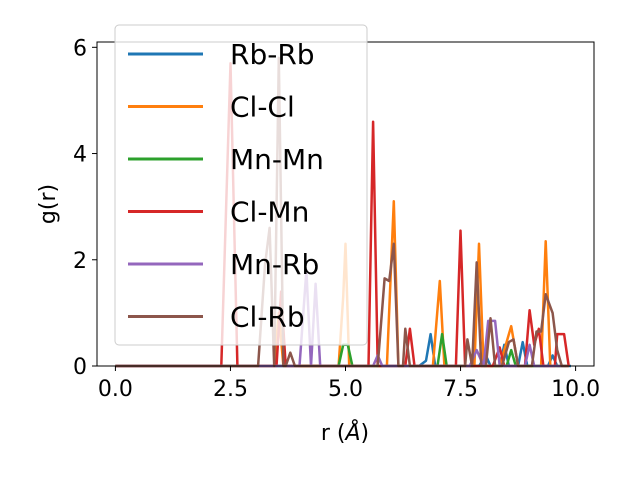 This screenshot has height=480, width=640. Describe the element at coordinates (80, 155) in the screenshot. I see `y-tick-label: 4` at that location.